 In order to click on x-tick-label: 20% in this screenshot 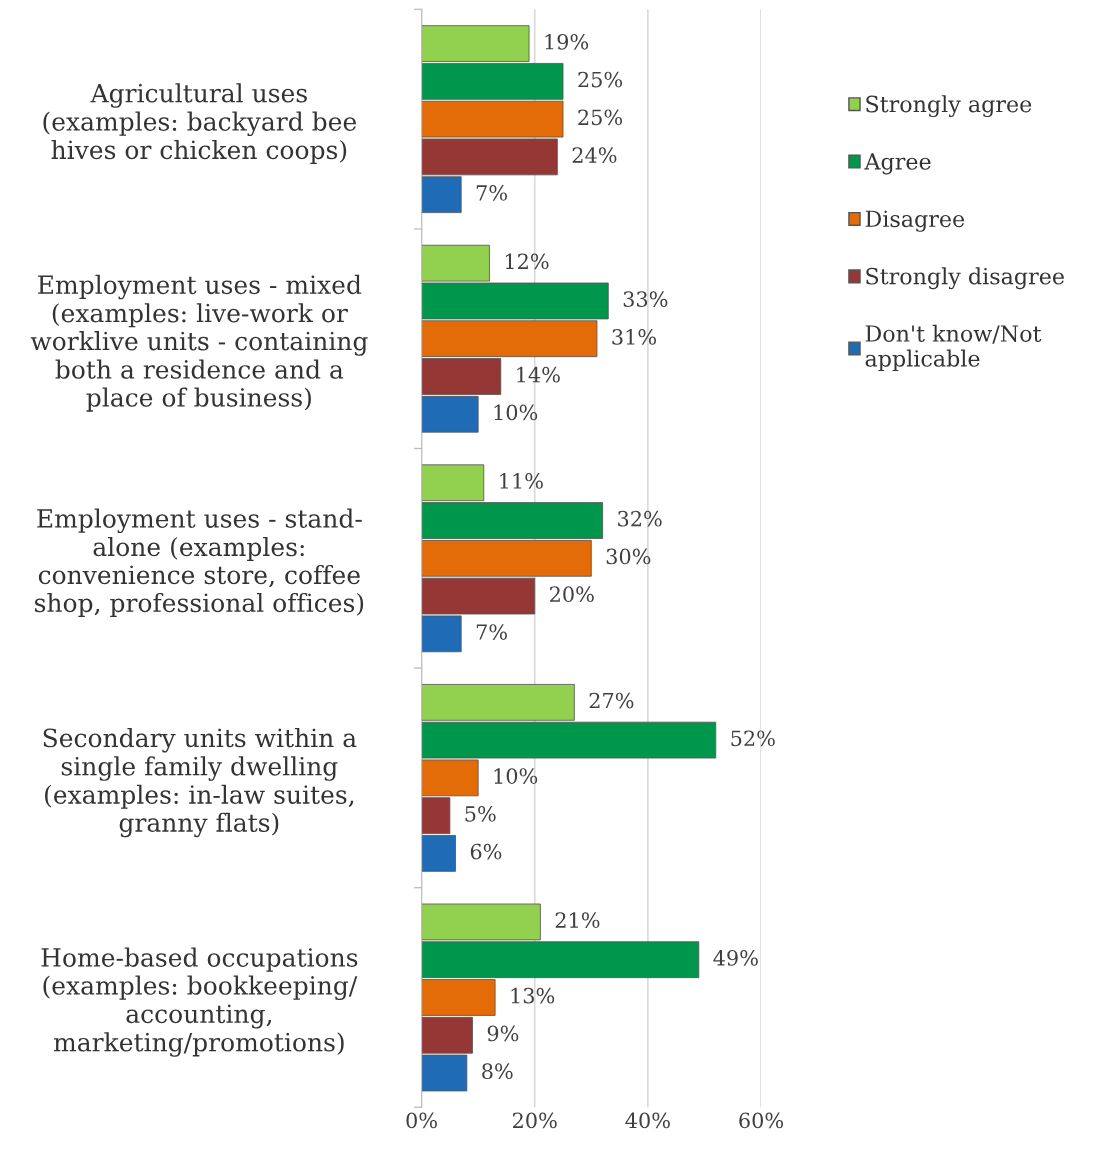, I will do `click(534, 1120)`.